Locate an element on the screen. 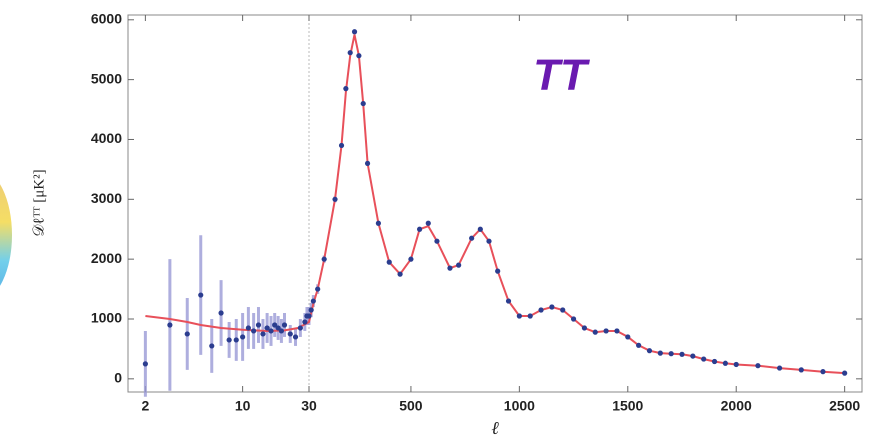  x-tick-label: 2000 is located at coordinates (736, 406).